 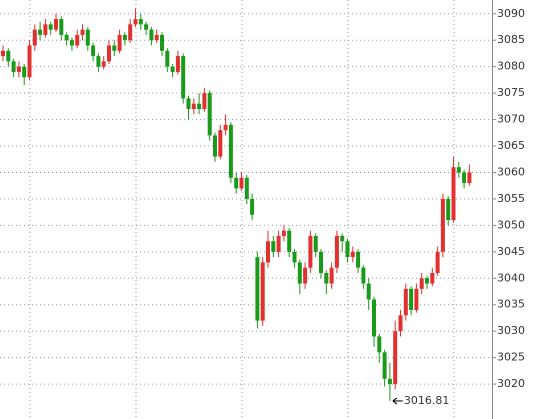 I want to click on y-tick-label: 3020, so click(x=511, y=383).